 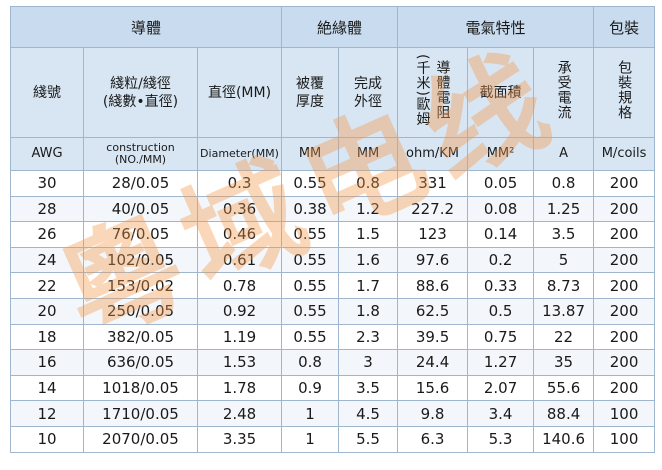 I want to click on sub-awg: AWG, so click(x=47, y=154).